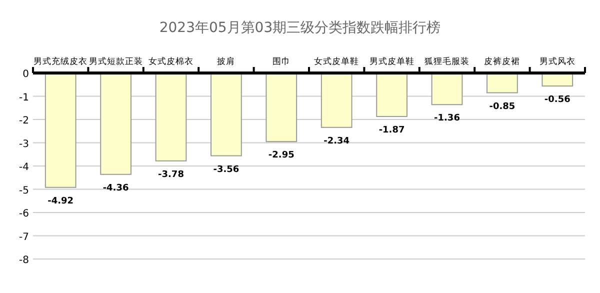  I want to click on y-tick-label: -1, so click(24, 98).